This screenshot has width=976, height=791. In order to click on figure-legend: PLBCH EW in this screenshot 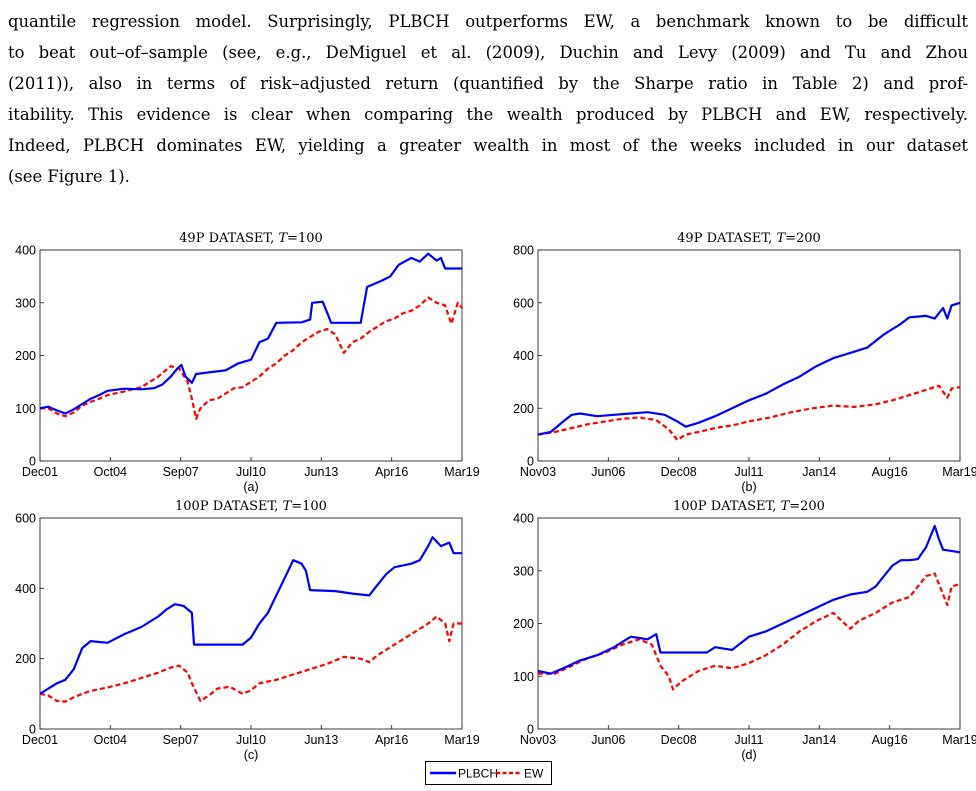, I will do `click(488, 773)`.